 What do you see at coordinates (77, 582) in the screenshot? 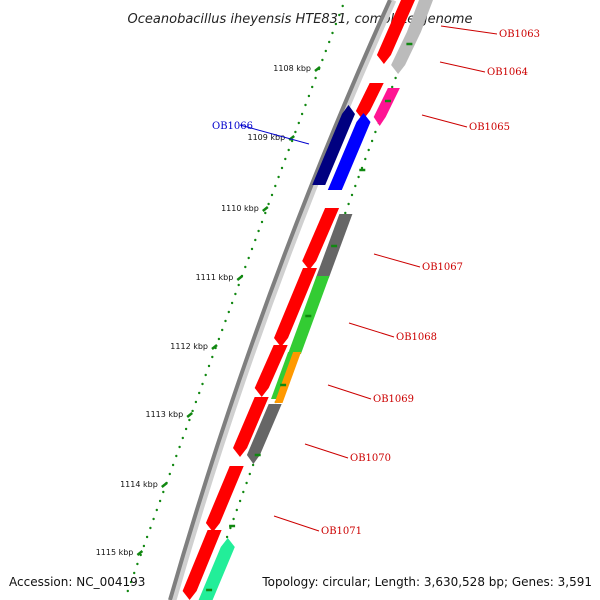
I see `accession-text: Accession: NC_004193` at bounding box center [77, 582].